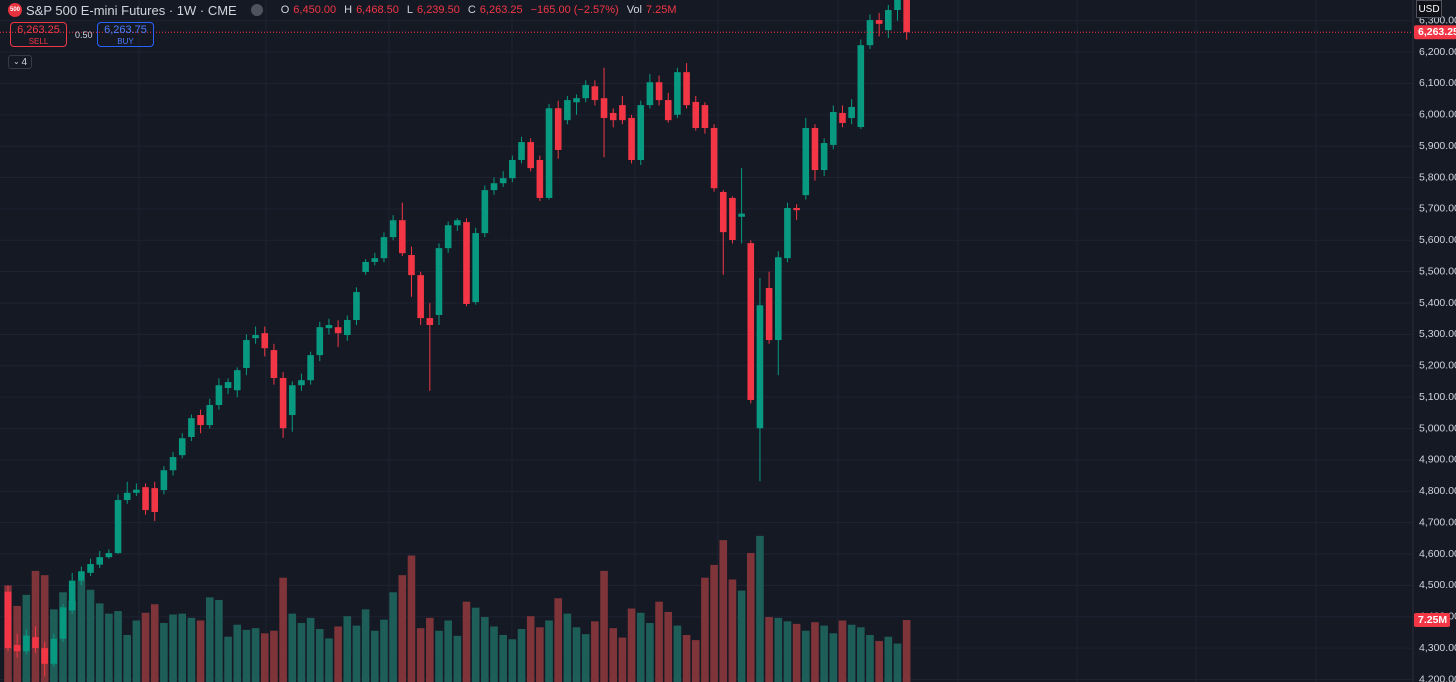 The height and width of the screenshot is (682, 1456). What do you see at coordinates (125, 30) in the screenshot?
I see `buy-price: 6,263.75` at bounding box center [125, 30].